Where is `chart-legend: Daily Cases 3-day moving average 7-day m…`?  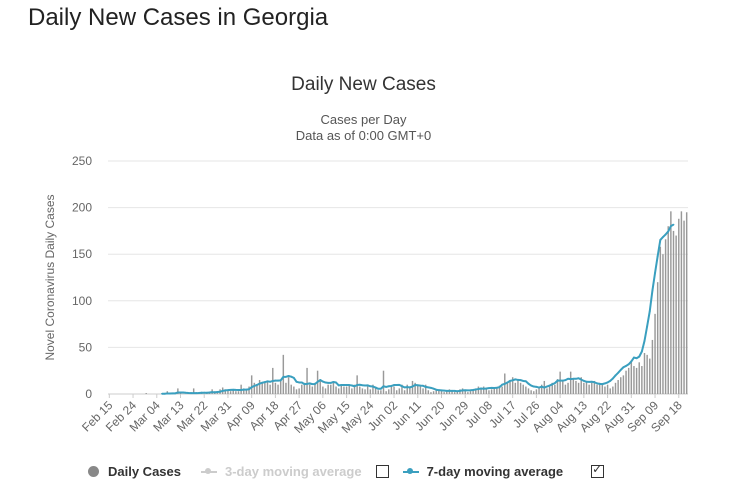
chart-legend: Daily Cases 3-day moving average 7-day m… is located at coordinates (353, 471).